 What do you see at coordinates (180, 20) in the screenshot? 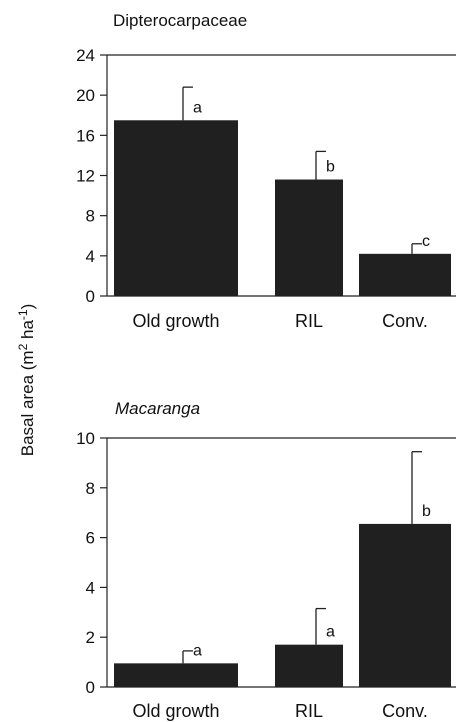
I see `chart-title: Dipterocarpaceae` at bounding box center [180, 20].